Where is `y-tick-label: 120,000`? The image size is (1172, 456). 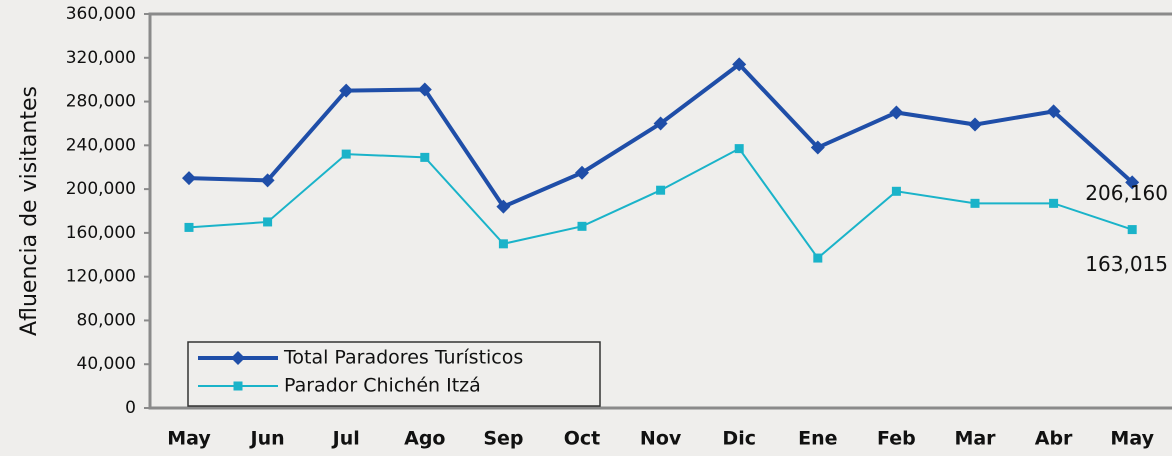 y-tick-label: 120,000 is located at coordinates (101, 277).